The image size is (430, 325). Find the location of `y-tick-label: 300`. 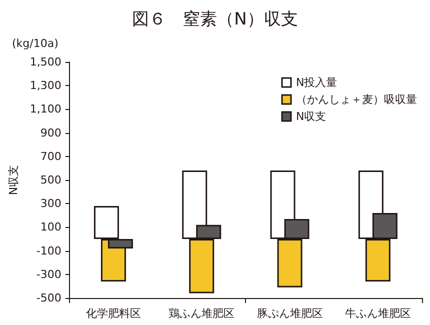

y-tick-label: 300 is located at coordinates (51, 203).